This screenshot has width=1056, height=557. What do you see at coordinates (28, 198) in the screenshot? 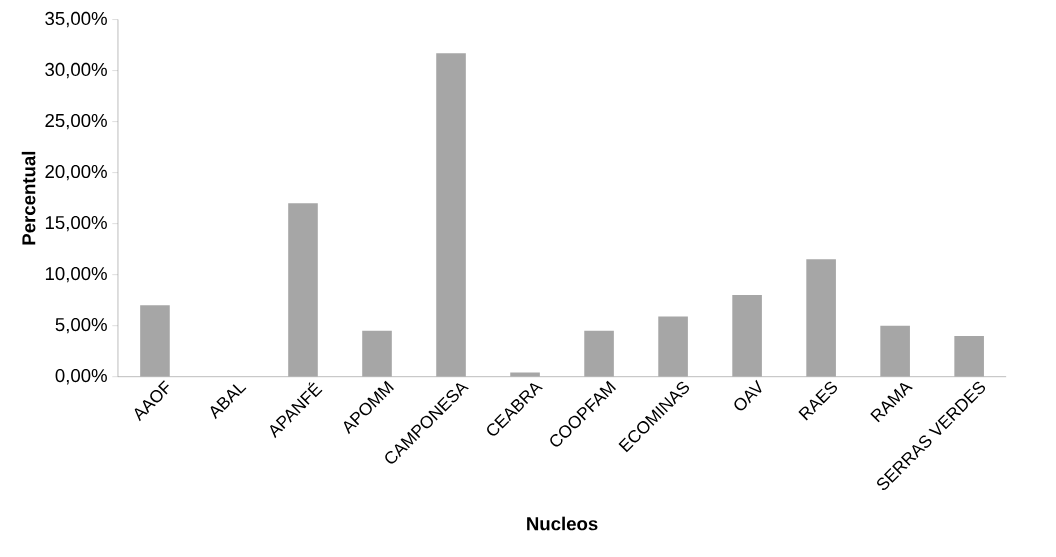
I see `y-axis-title: Percentual` at bounding box center [28, 198].